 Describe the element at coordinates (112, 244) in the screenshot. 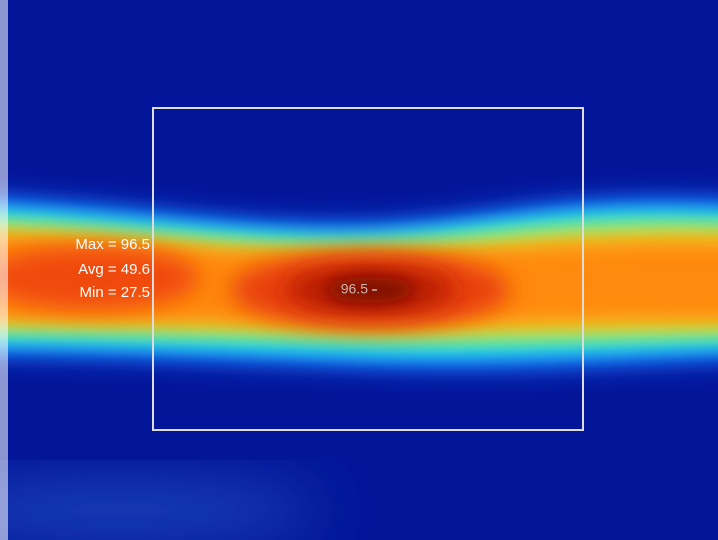

I see `max-label: Max = 96.5` at that location.